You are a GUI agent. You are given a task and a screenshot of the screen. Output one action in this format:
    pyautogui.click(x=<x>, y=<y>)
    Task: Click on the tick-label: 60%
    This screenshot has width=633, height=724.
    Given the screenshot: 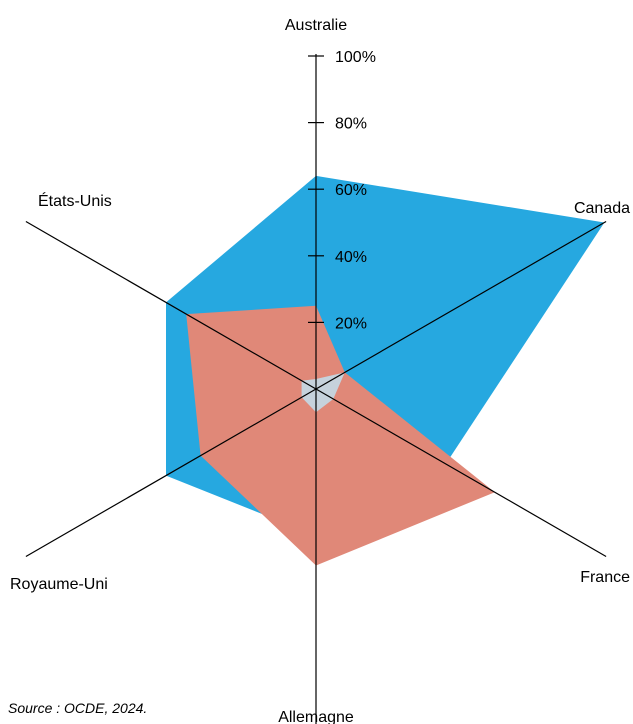 What is the action you would take?
    pyautogui.click(x=351, y=190)
    